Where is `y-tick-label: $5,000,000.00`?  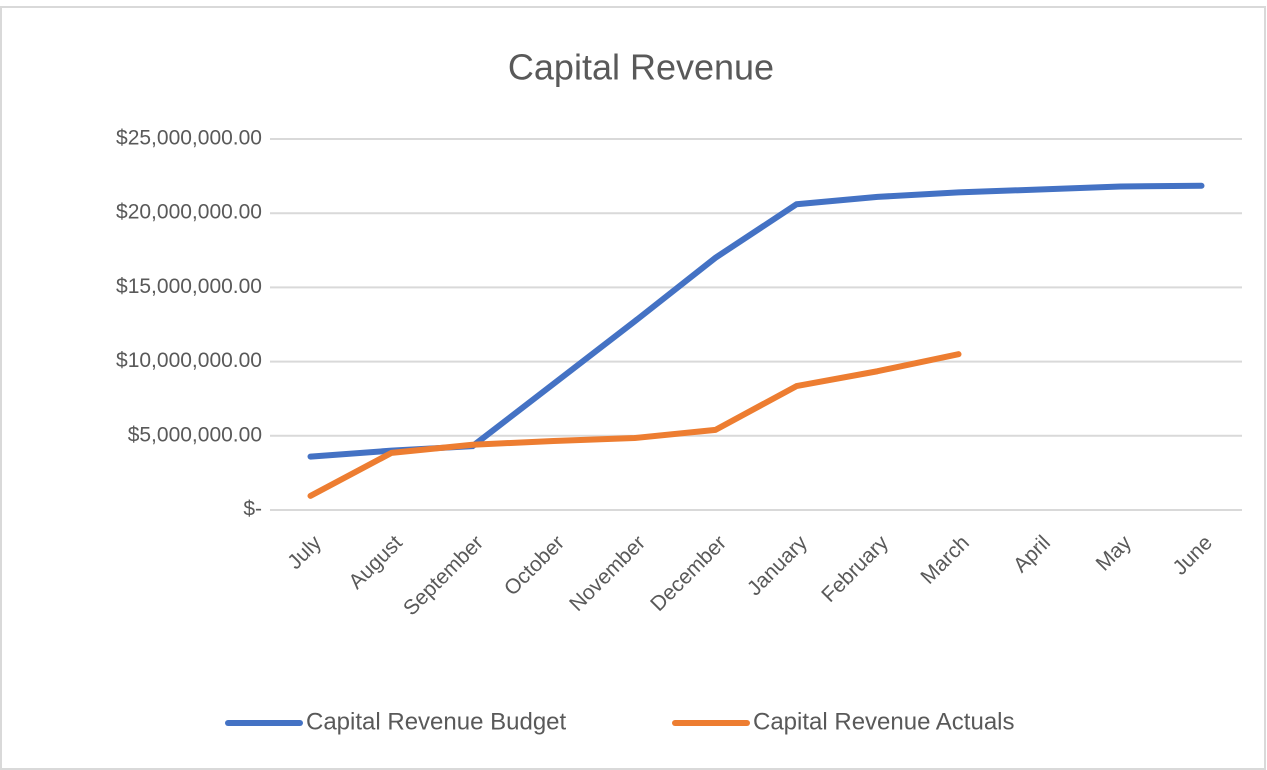 y-tick-label: $5,000,000.00 is located at coordinates (195, 434).